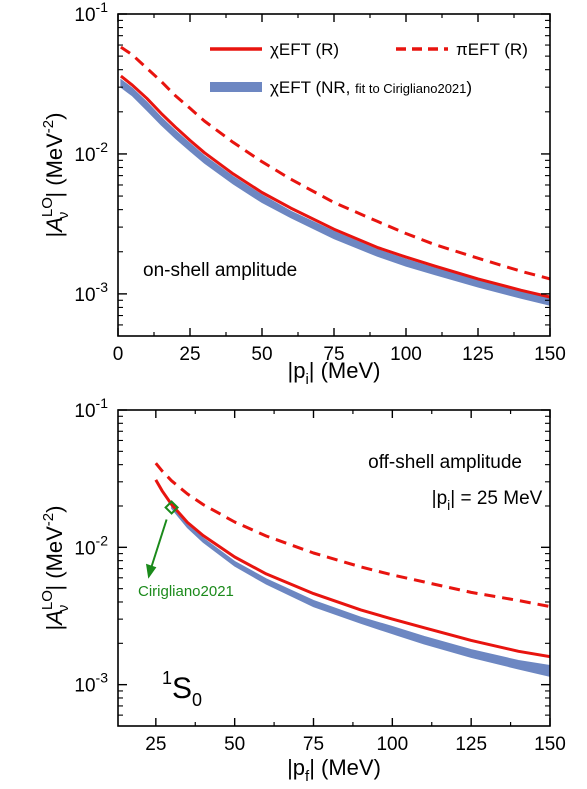  I want to click on cirigliano2021-label: Cirigliano2021, so click(186, 591).